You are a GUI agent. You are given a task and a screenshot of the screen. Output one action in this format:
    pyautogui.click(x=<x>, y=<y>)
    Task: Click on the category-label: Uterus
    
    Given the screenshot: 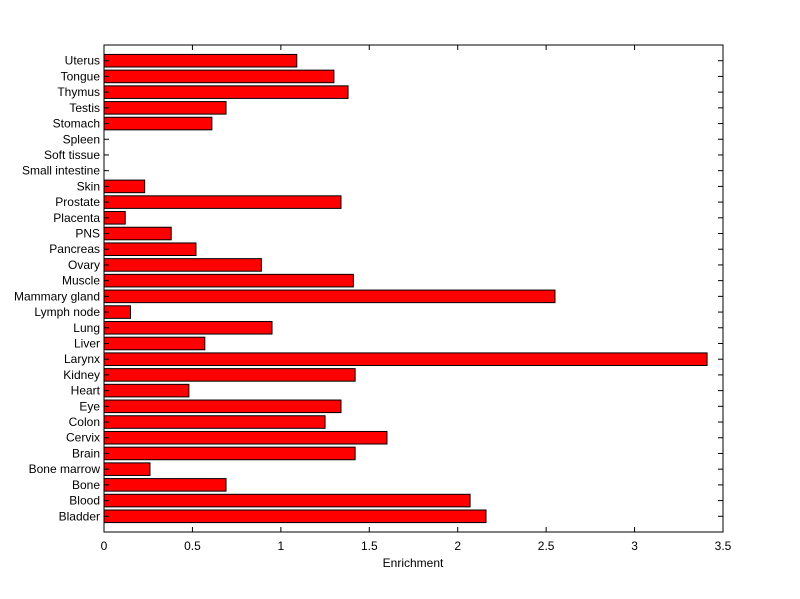 What is the action you would take?
    pyautogui.click(x=82, y=61)
    